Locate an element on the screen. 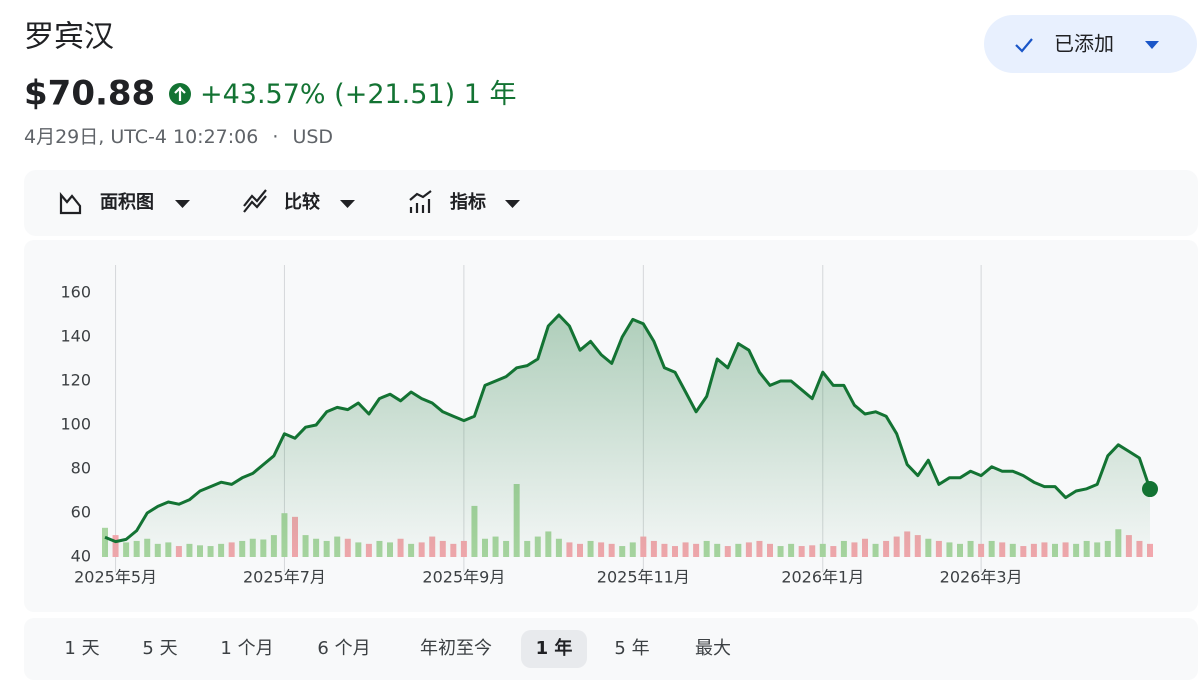  timestamp: 4月29日, UTC-4 10:27:06 is located at coordinates (141, 137).